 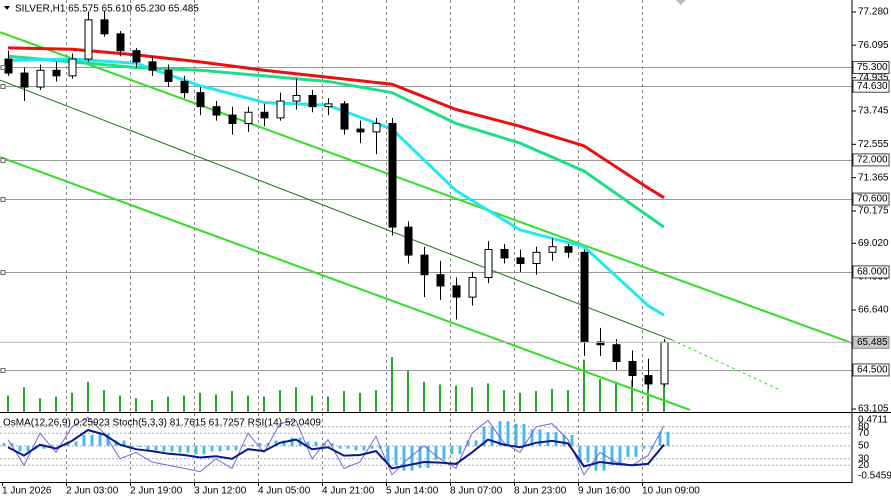 What do you see at coordinates (873, 211) in the screenshot?
I see `y-tick-label: 70.175` at bounding box center [873, 211].